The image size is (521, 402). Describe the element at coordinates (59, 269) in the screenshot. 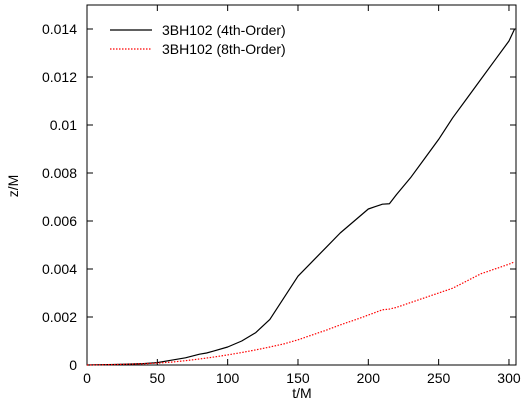

I see `y-tick-label: 0.004` at that location.